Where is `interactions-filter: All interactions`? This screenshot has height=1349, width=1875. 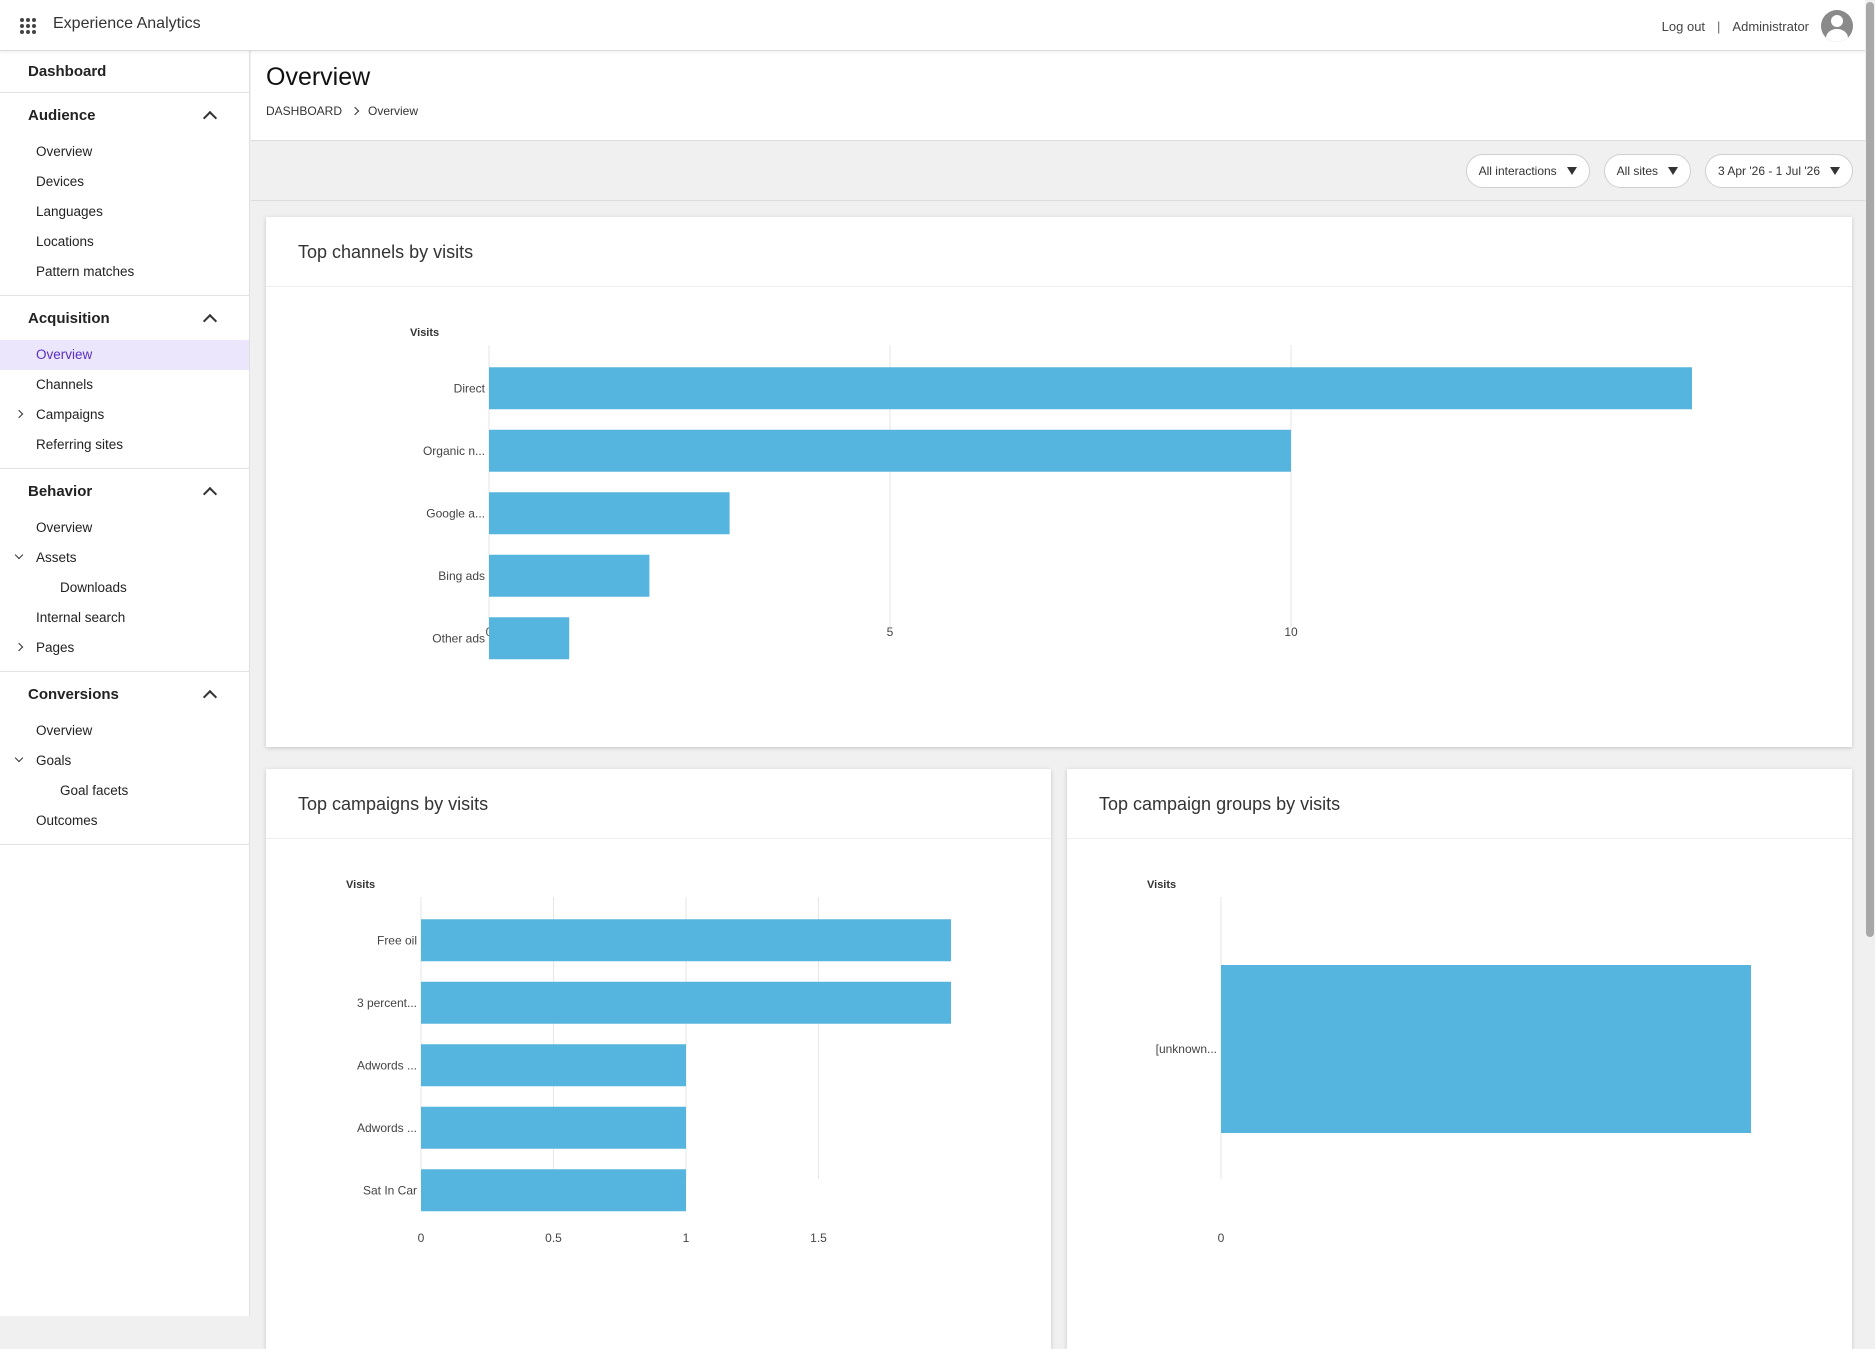
interactions-filter: All interactions is located at coordinates (1527, 170).